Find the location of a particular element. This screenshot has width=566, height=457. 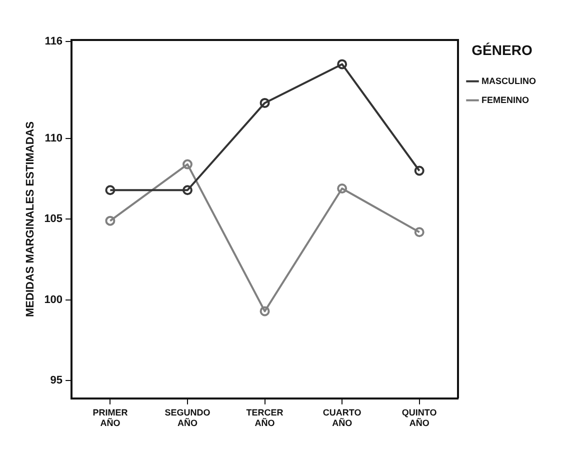

y-tick-label: 105 is located at coordinates (53, 219).